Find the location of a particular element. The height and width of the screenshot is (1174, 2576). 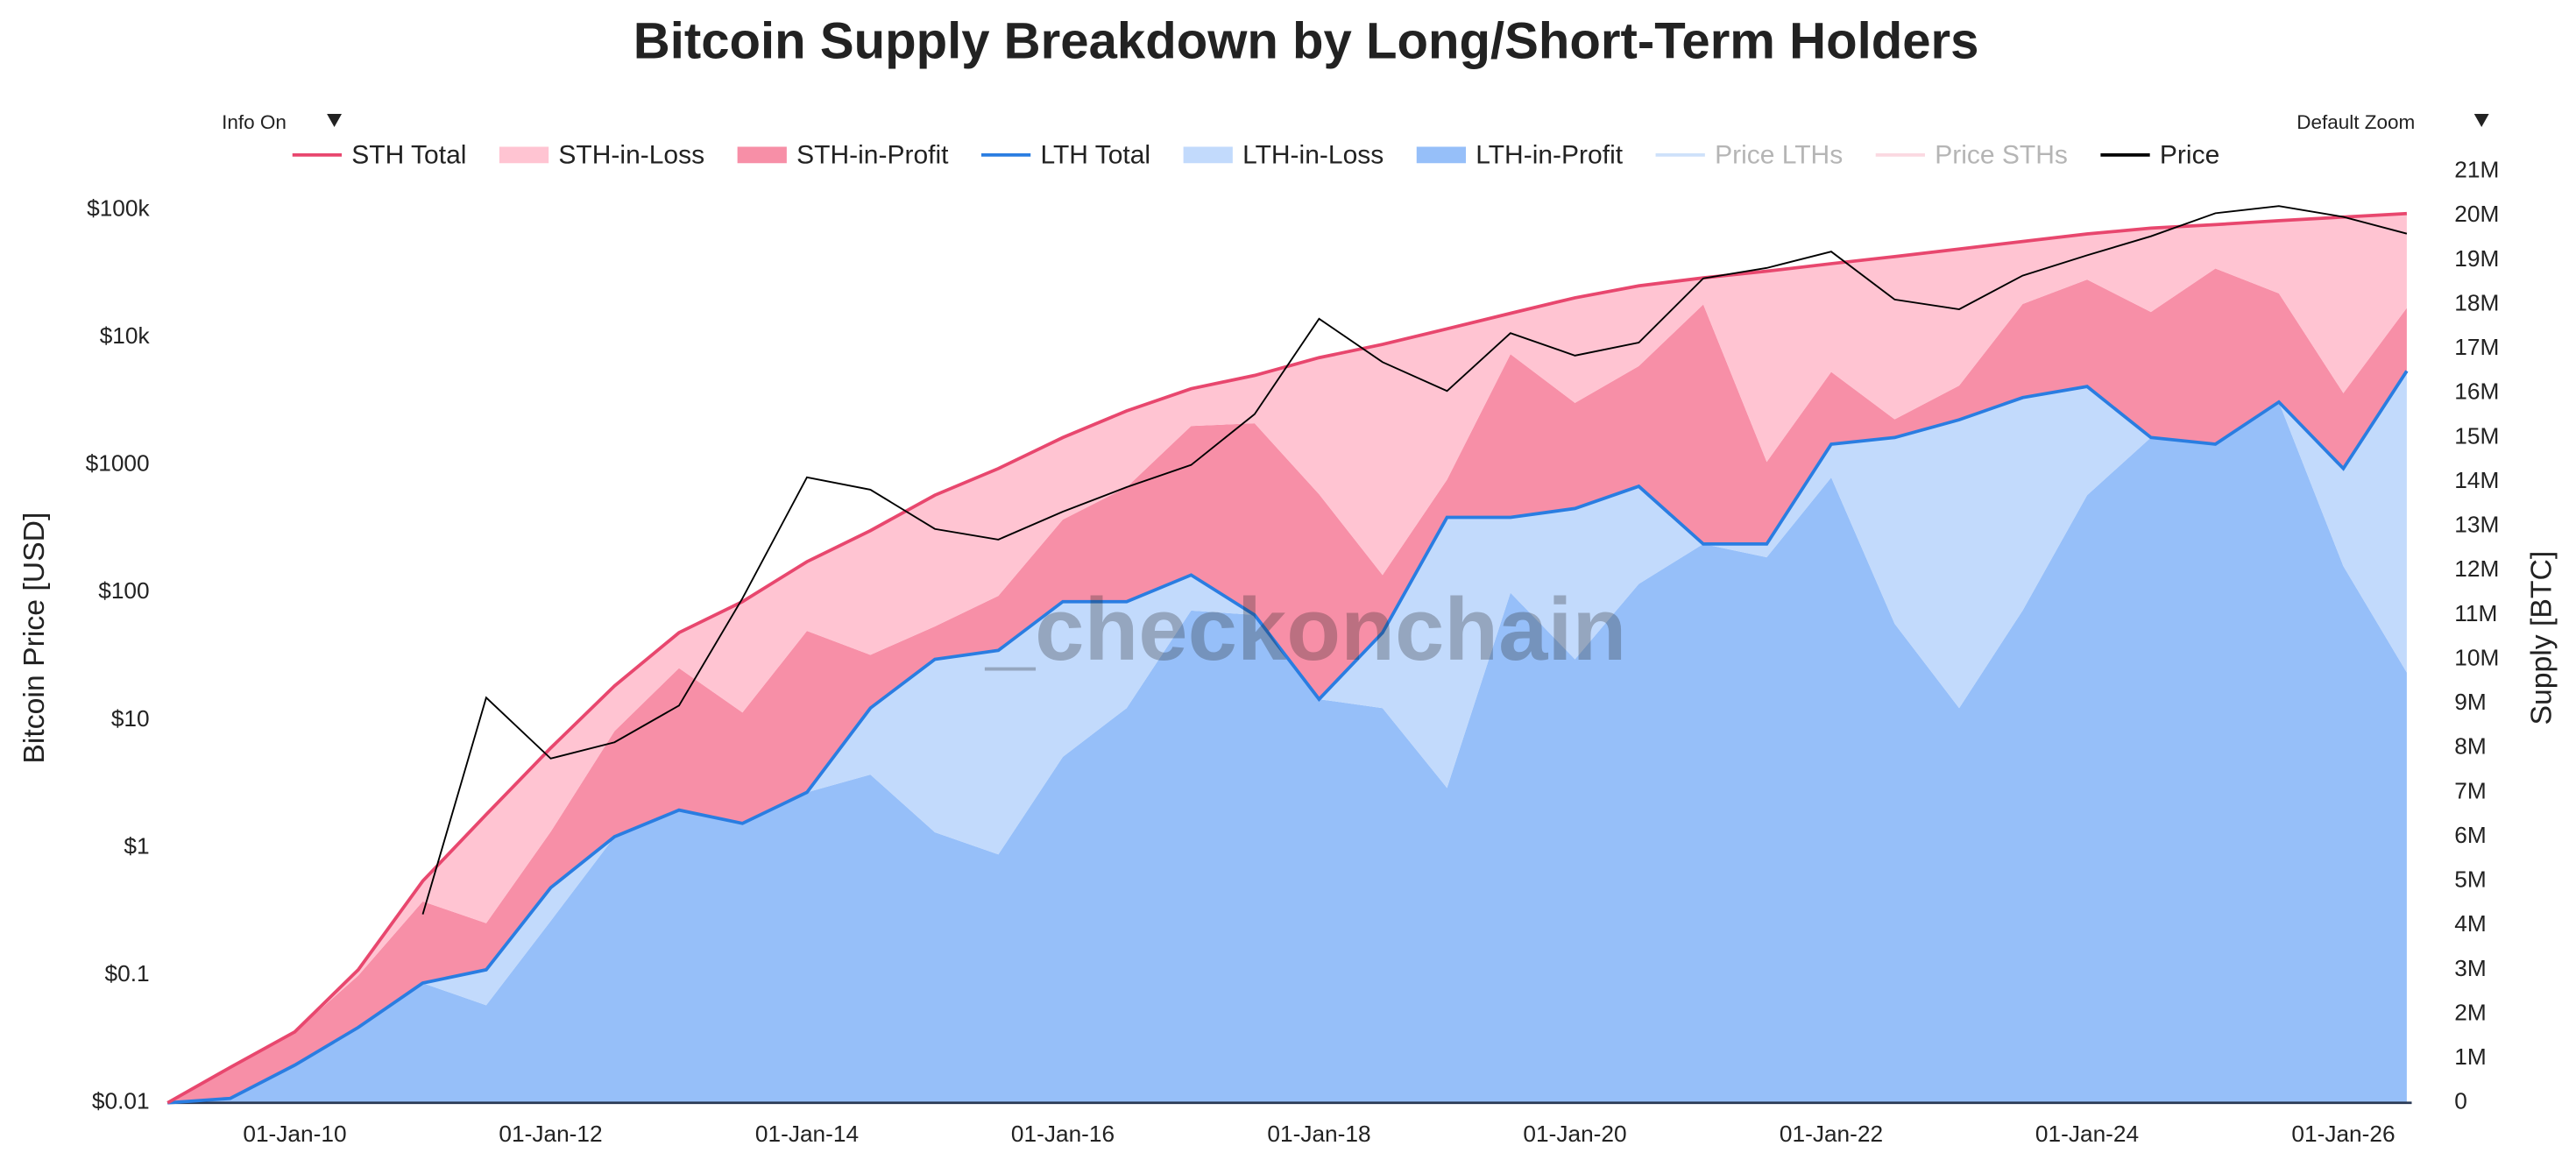

legend-item: STH-in-Loss is located at coordinates (601, 155).